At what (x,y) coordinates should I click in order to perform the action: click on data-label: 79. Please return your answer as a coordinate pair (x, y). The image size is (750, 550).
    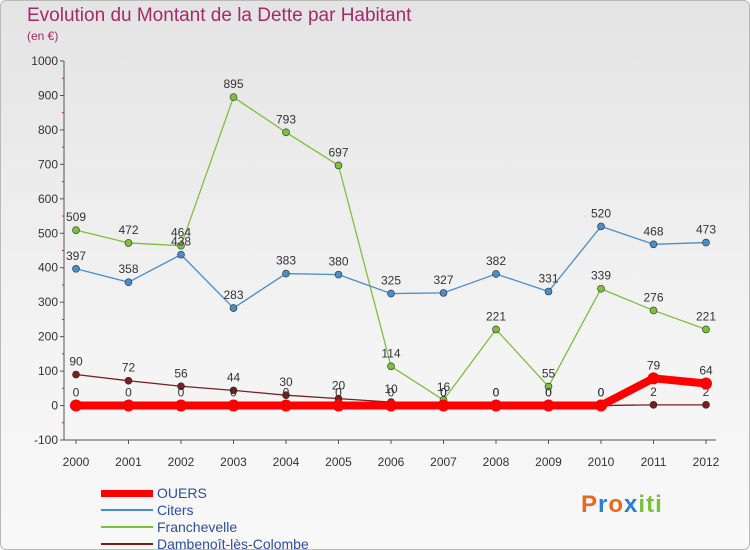
    Looking at the image, I should click on (654, 365).